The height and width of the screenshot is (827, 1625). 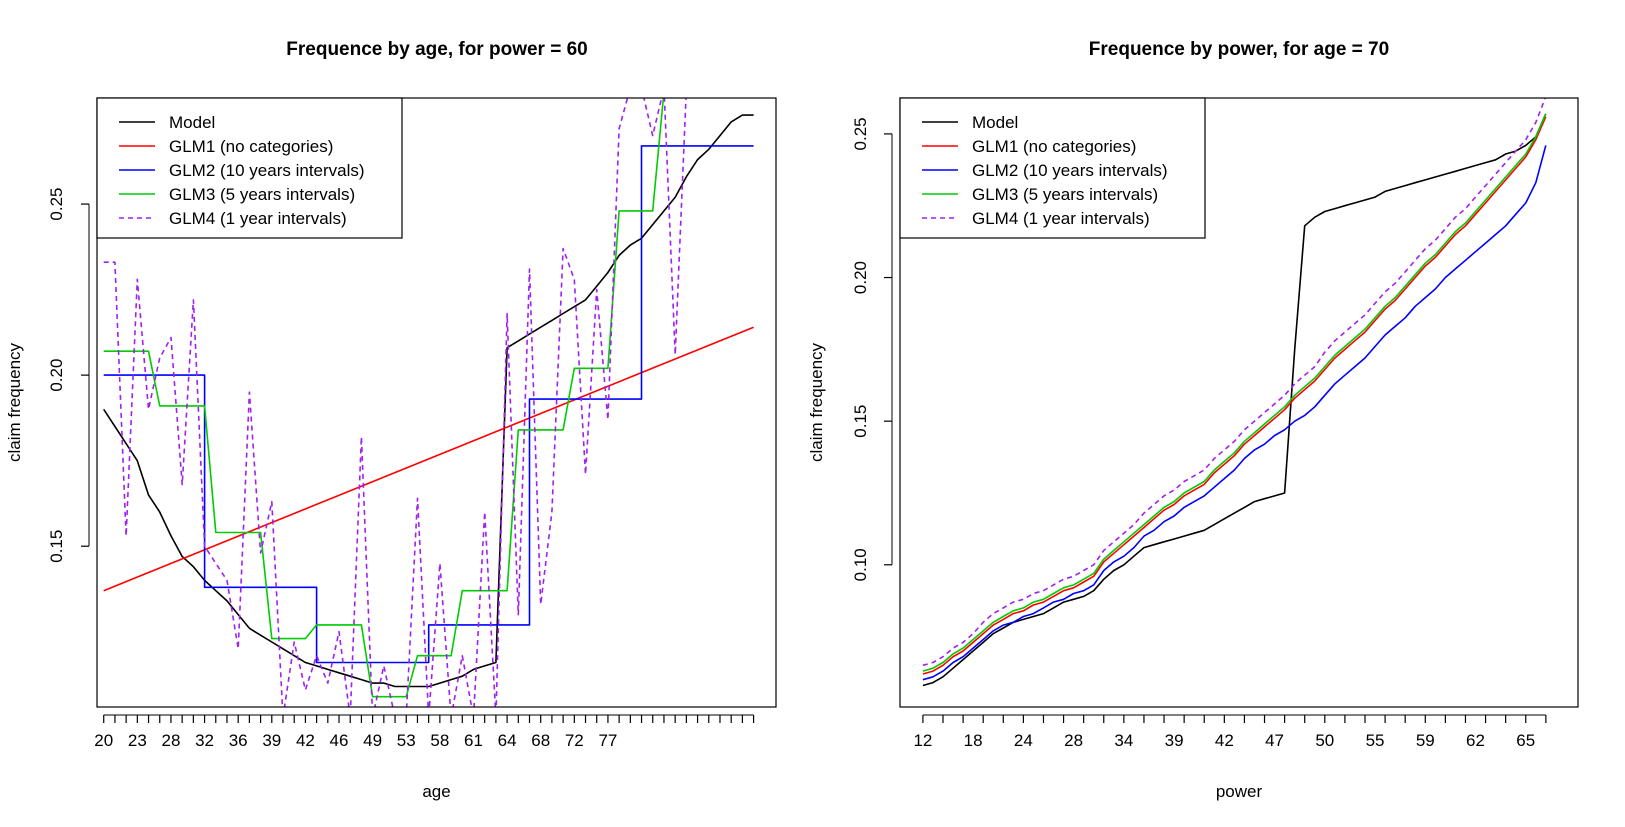 I want to click on chart-title: Frequence by age, for power = 60, so click(x=436, y=49).